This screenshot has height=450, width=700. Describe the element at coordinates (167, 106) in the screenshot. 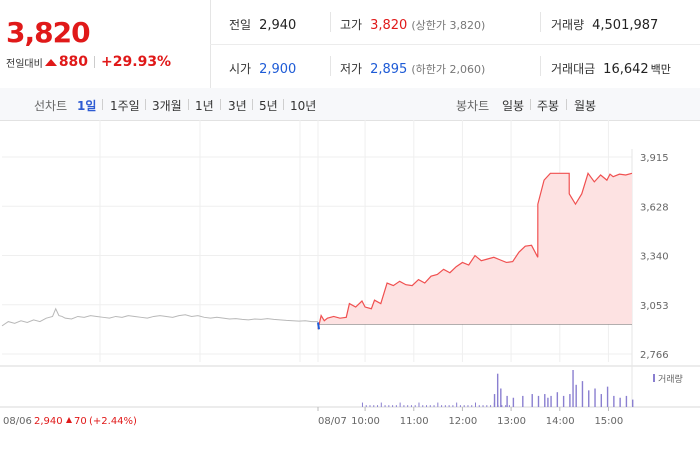

I see `tab-3-months: 3개월` at that location.